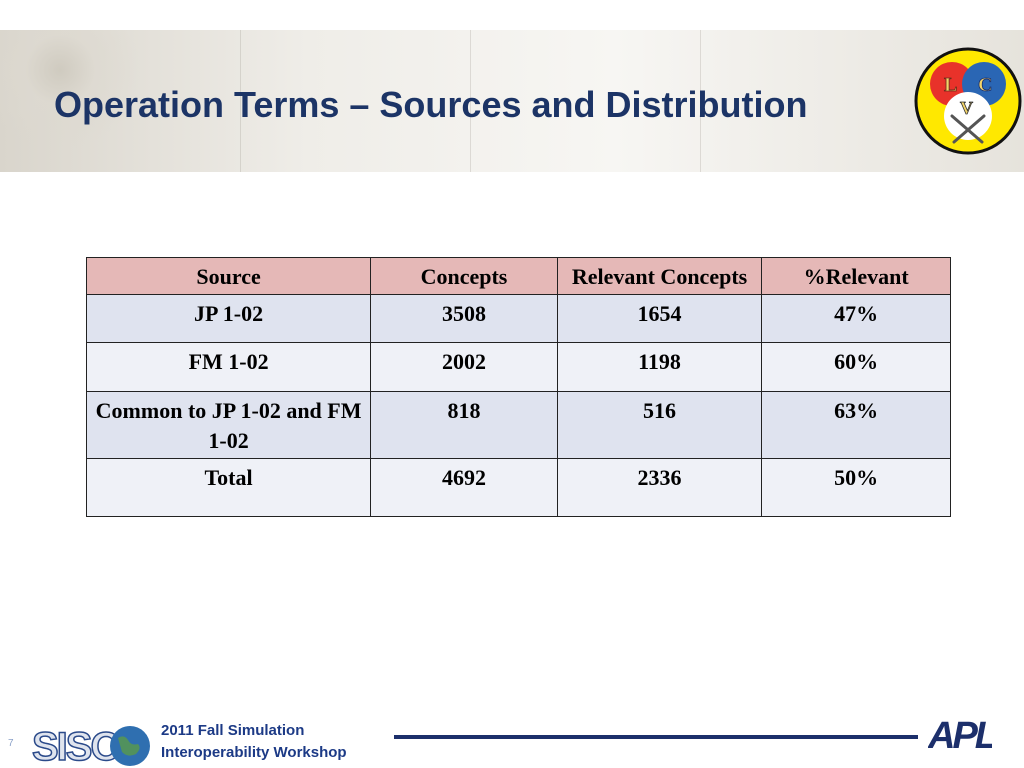 The width and height of the screenshot is (1024, 768). I want to click on table-row: FM 1-02 2002 1198 60%, so click(518, 367).